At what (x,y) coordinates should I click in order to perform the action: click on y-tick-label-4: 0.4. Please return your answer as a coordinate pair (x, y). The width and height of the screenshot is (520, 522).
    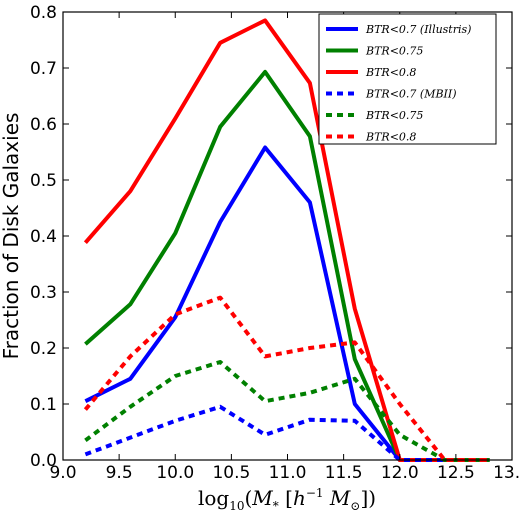
    Looking at the image, I should click on (43, 237).